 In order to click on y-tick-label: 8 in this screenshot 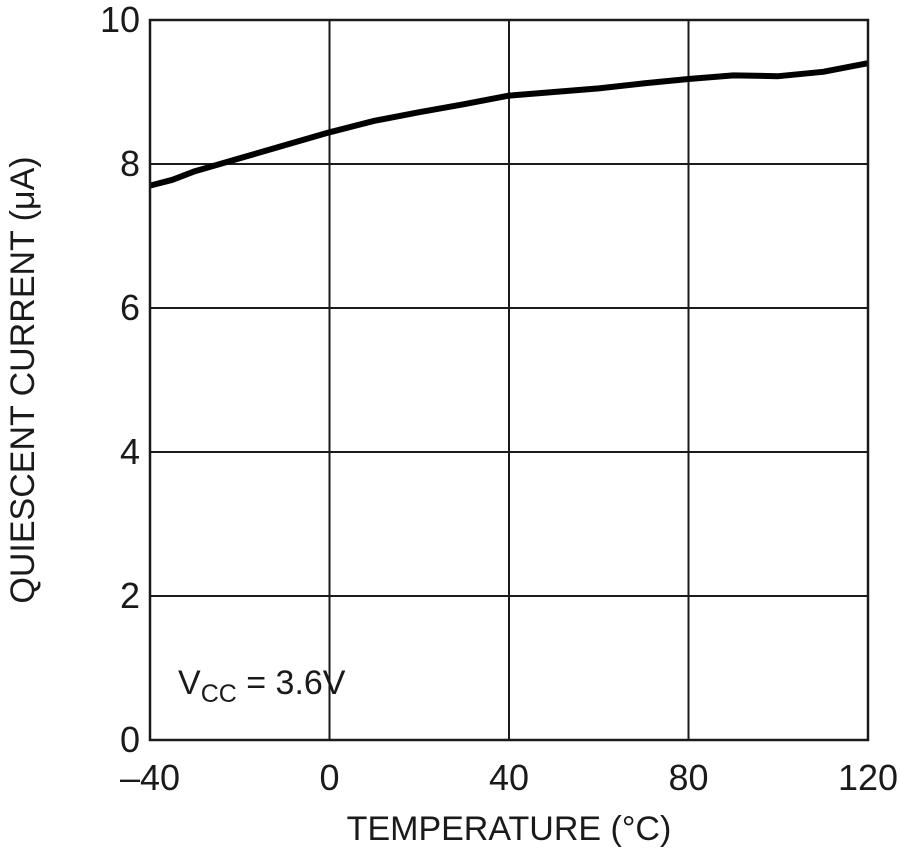, I will do `click(130, 163)`.